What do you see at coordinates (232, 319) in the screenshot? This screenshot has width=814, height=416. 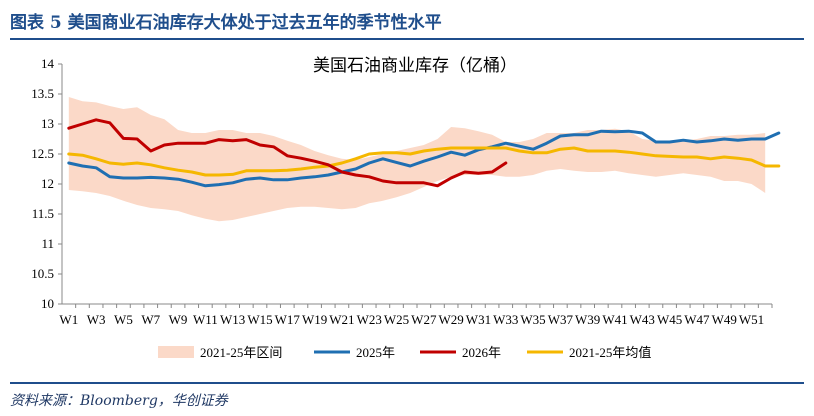 I see `x-tick-label: W13` at bounding box center [232, 319].